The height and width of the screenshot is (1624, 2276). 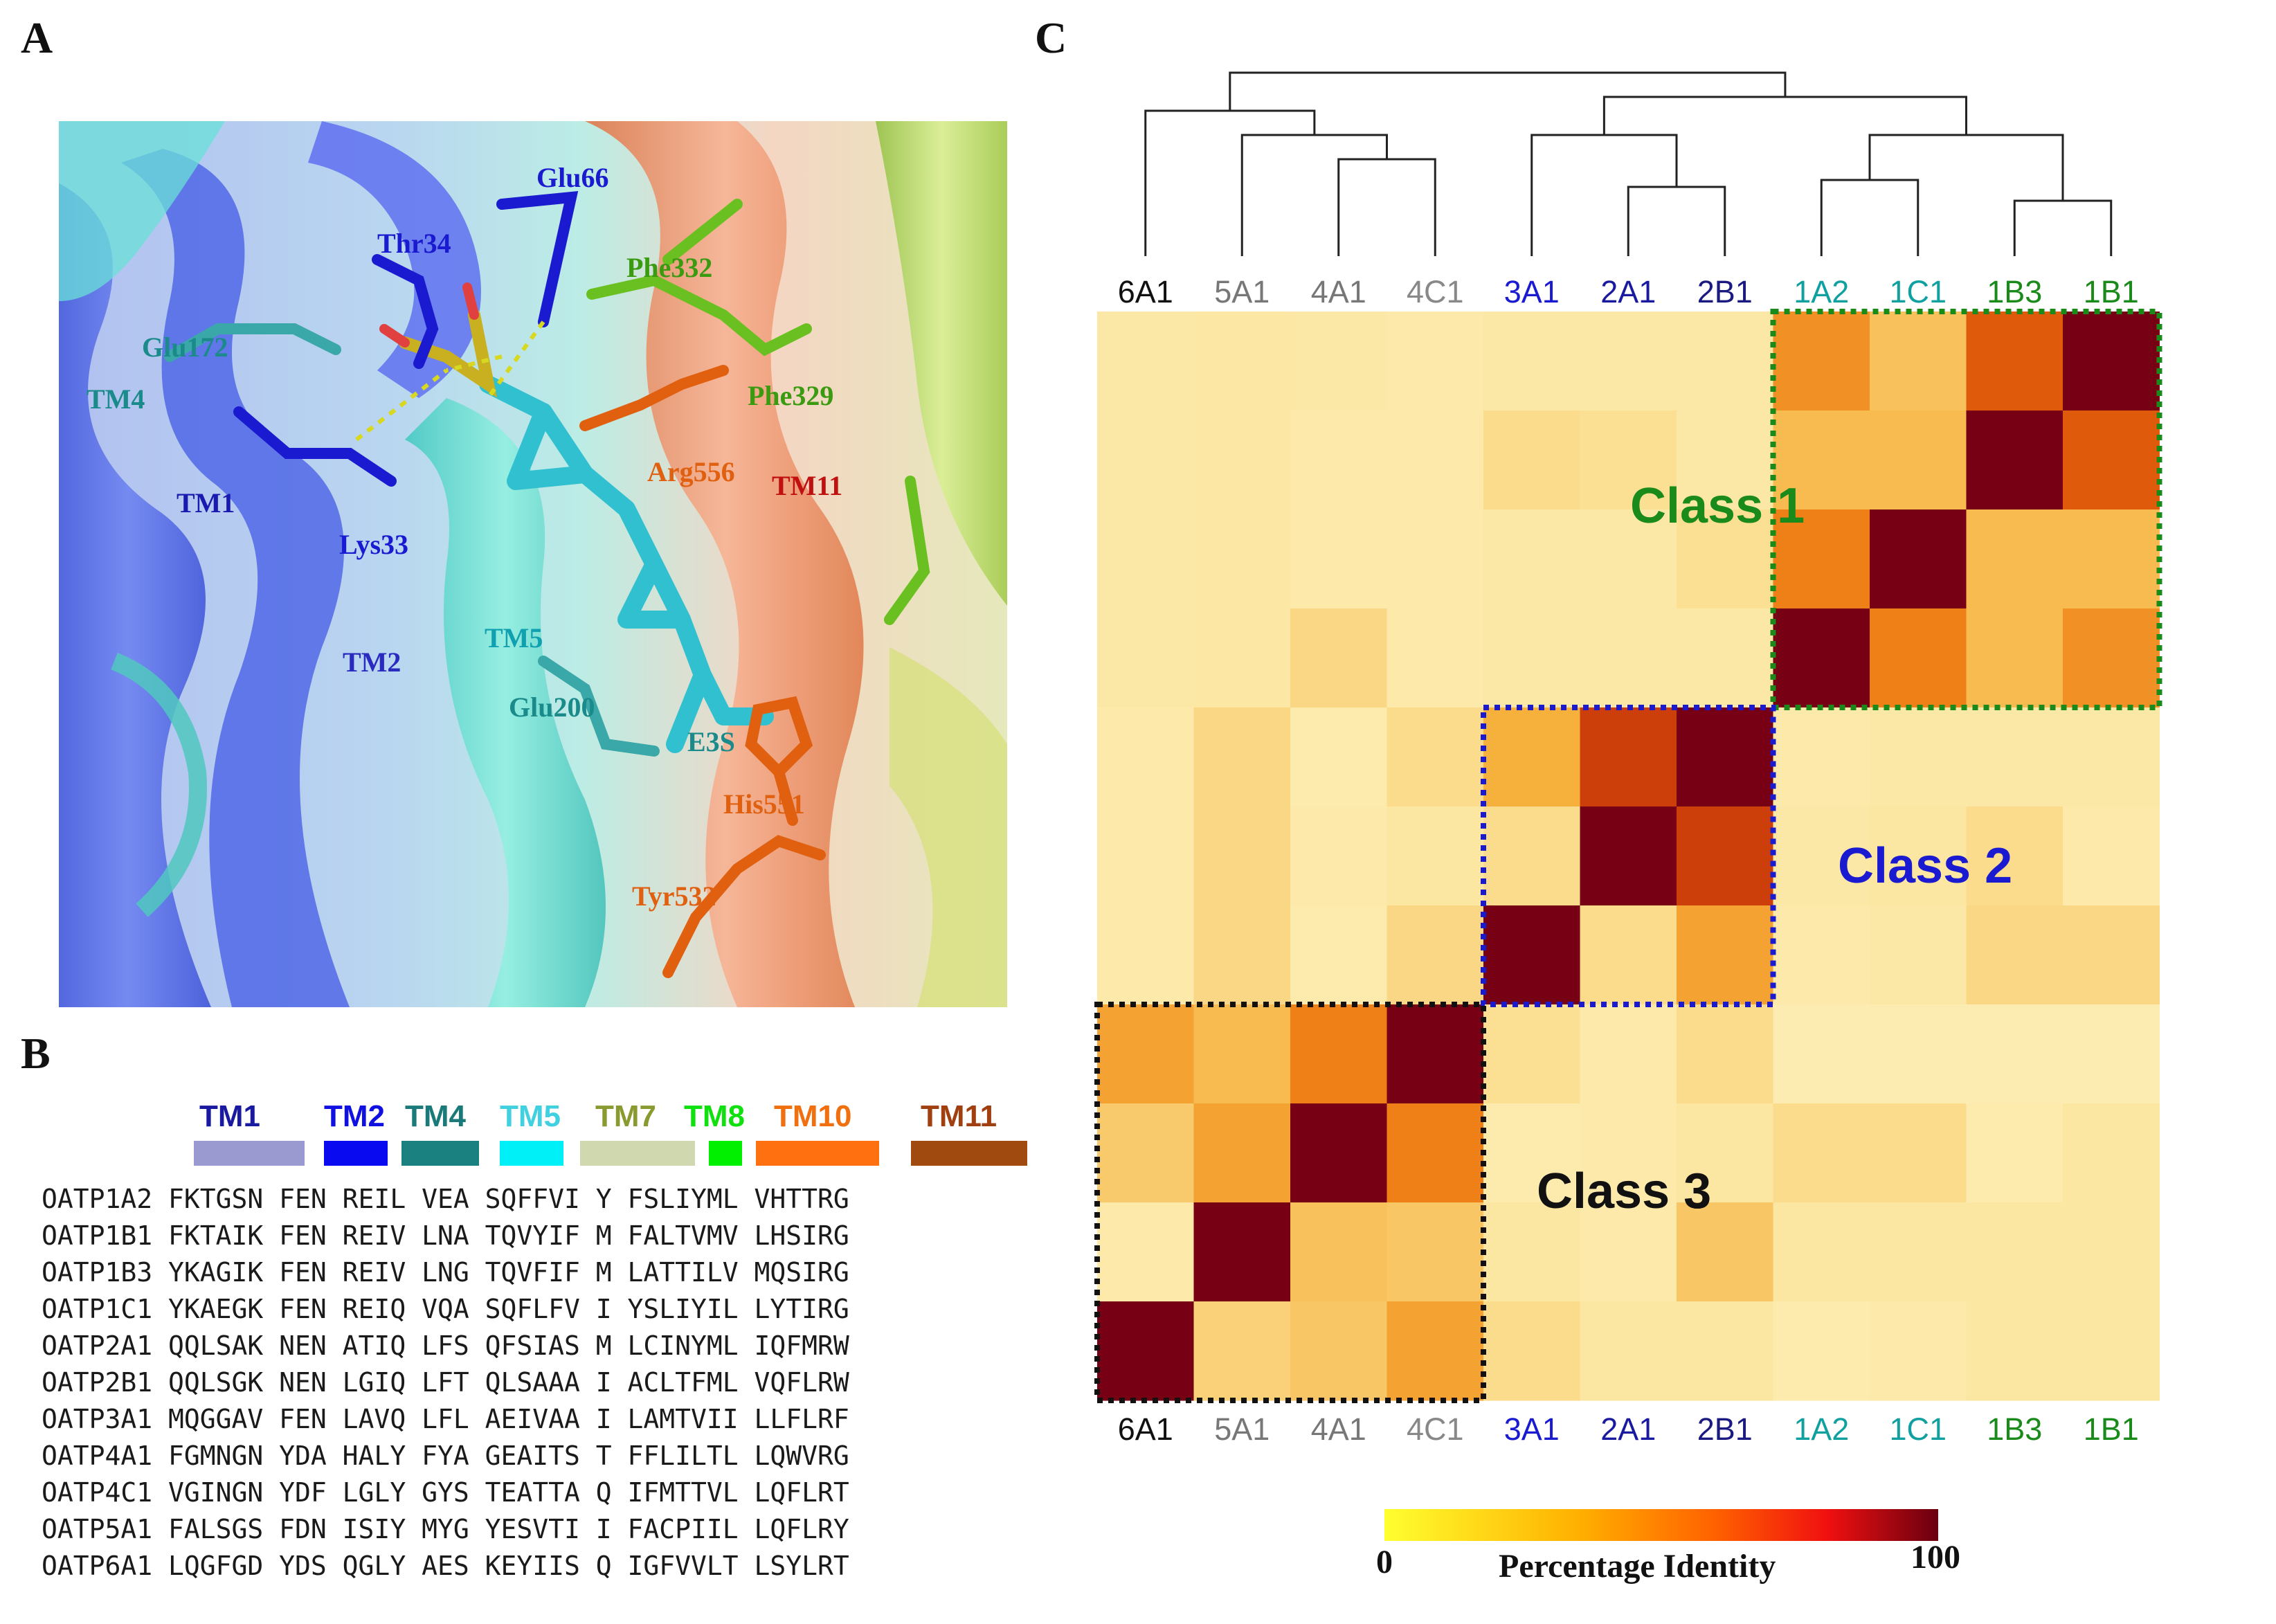 I want to click on column-label-bottom: 1A2, so click(x=1821, y=1429).